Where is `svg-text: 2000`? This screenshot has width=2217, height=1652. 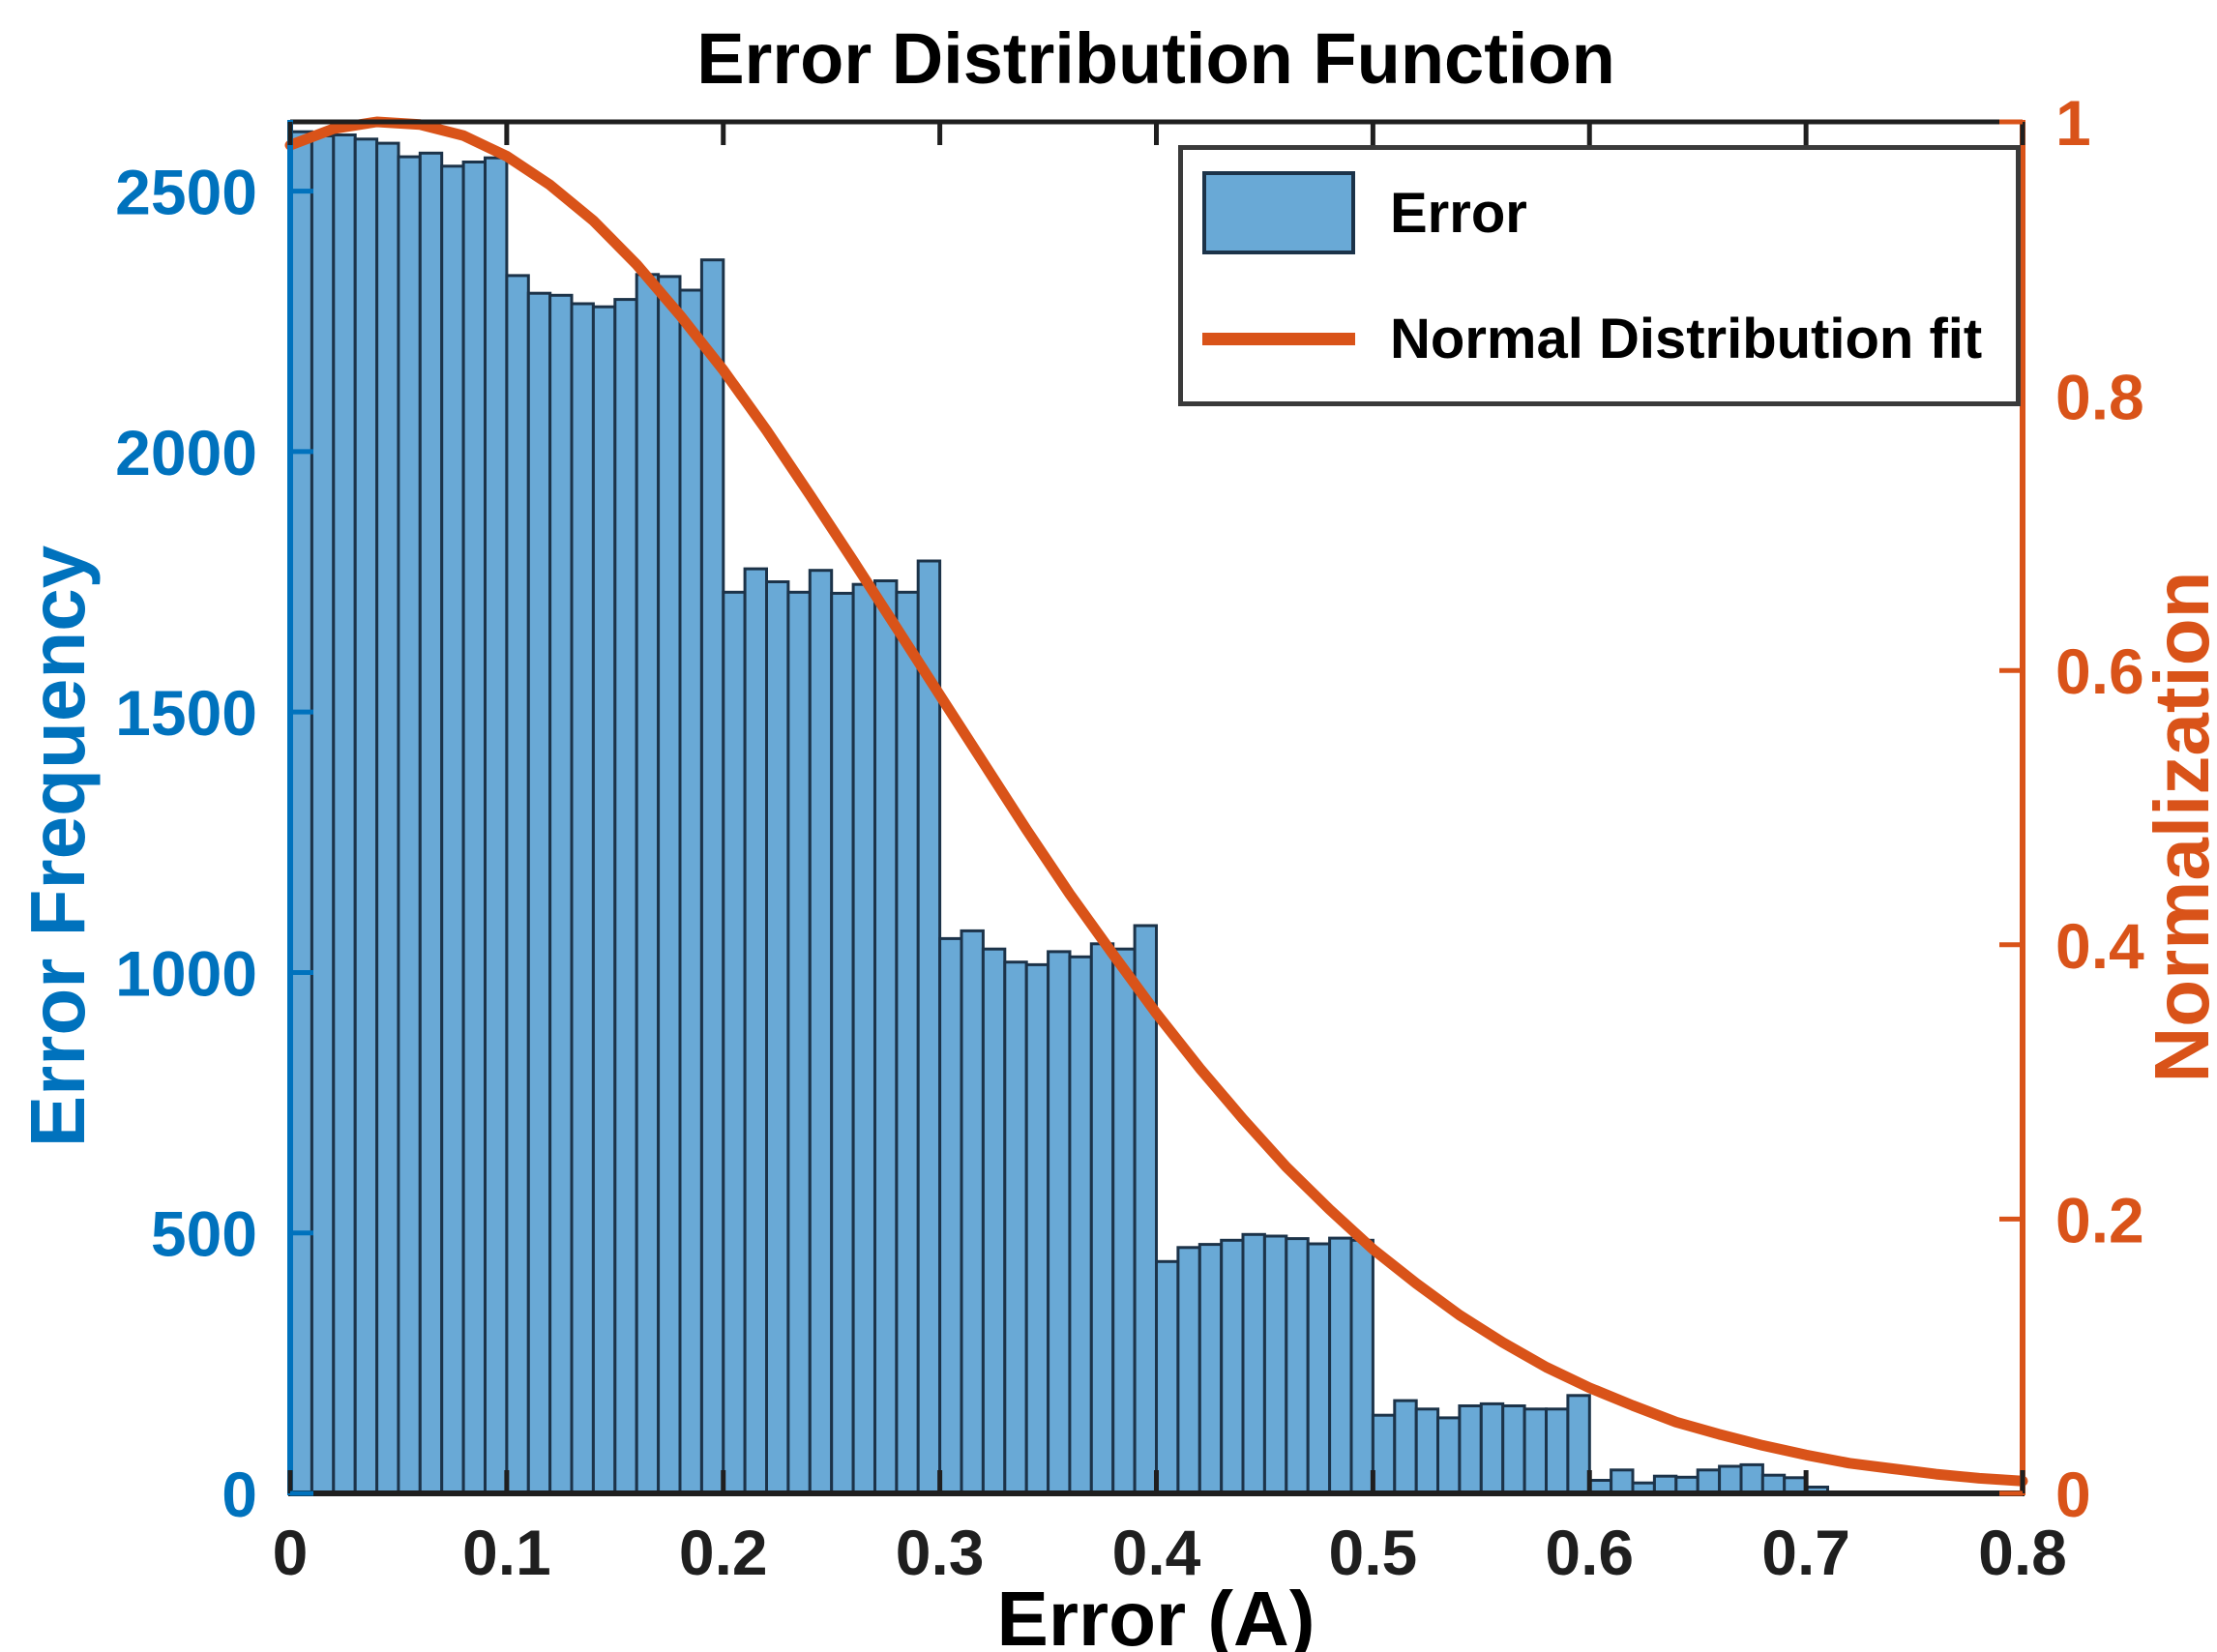 svg-text: 2000 is located at coordinates (186, 452).